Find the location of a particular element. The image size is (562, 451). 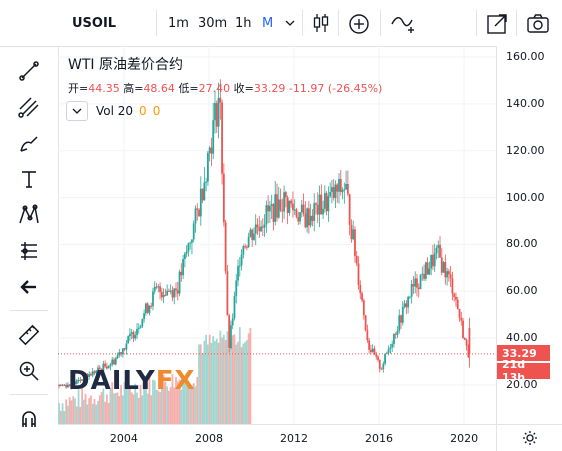

trend-line-tool-icon is located at coordinates (29, 71).